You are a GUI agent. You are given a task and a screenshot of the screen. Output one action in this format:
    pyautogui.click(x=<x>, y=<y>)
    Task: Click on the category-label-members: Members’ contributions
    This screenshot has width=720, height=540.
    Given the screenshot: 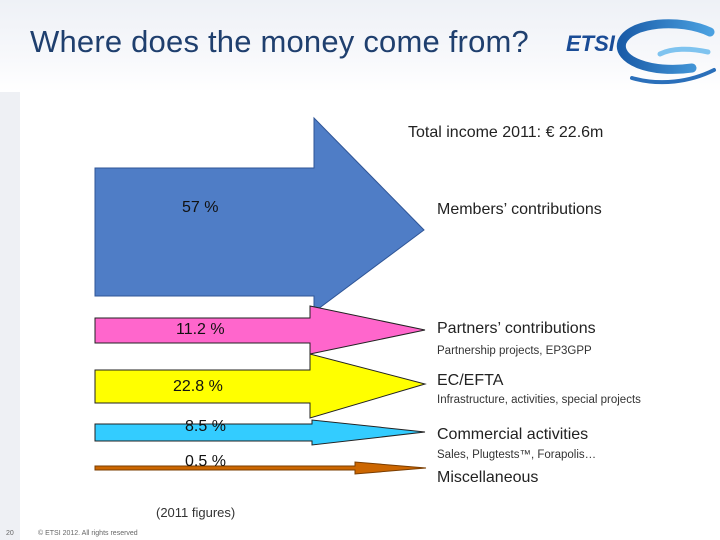 What is the action you would take?
    pyautogui.click(x=519, y=209)
    